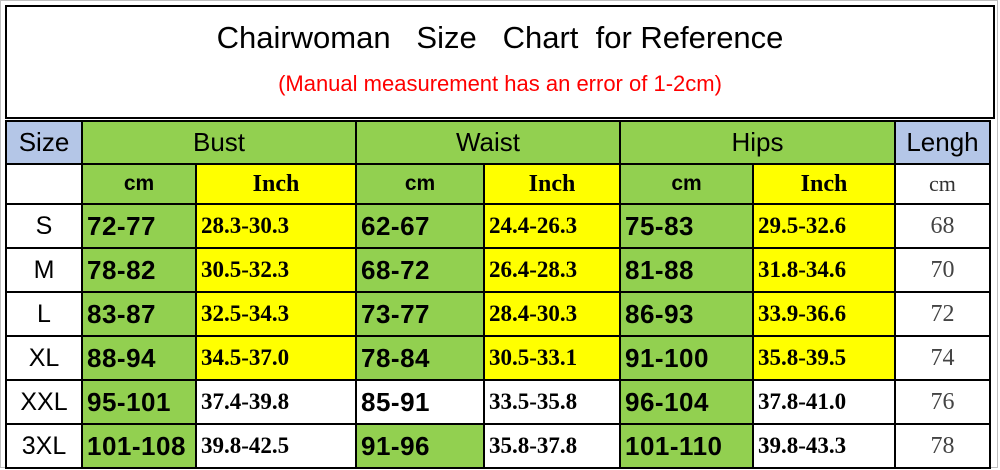 The image size is (1000, 470). What do you see at coordinates (552, 314) in the screenshot?
I see `waist-inch-cell: 28.4-30.3` at bounding box center [552, 314].